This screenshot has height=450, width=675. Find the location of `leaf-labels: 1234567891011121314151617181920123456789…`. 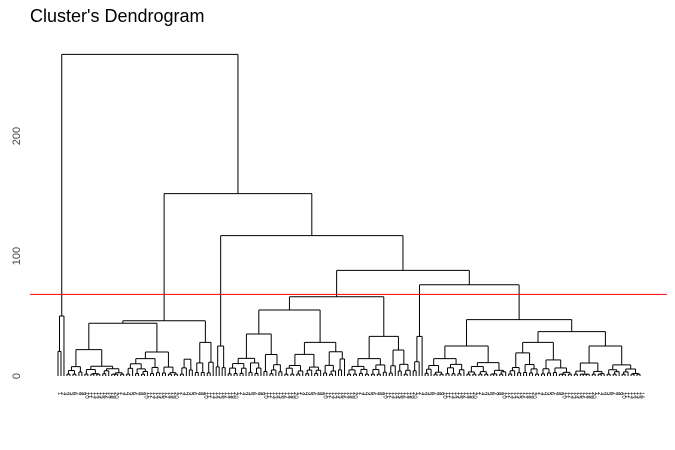

leaf-labels: 1234567891011121314151617181920123456789… is located at coordinates (350, 395).